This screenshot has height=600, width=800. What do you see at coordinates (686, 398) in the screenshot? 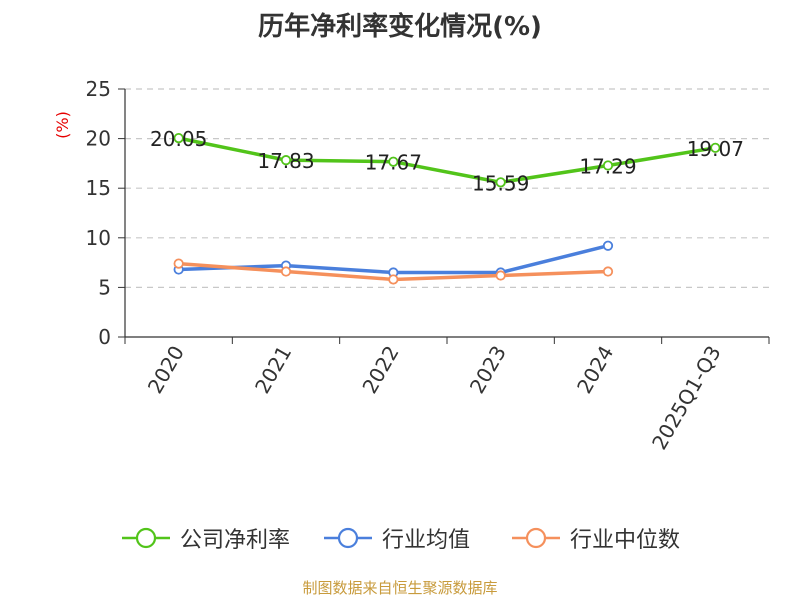
I see `x-tick-label: 2025Q1-Q3` at bounding box center [686, 398].